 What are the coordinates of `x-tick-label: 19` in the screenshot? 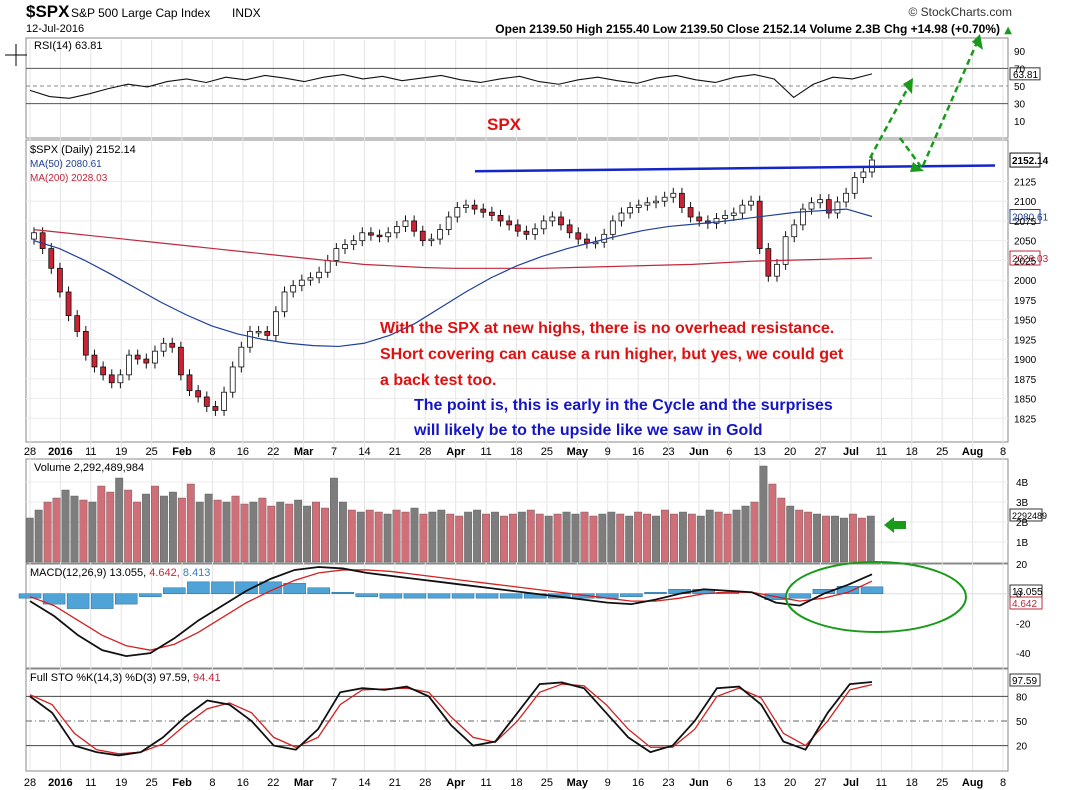 It's located at (121, 452).